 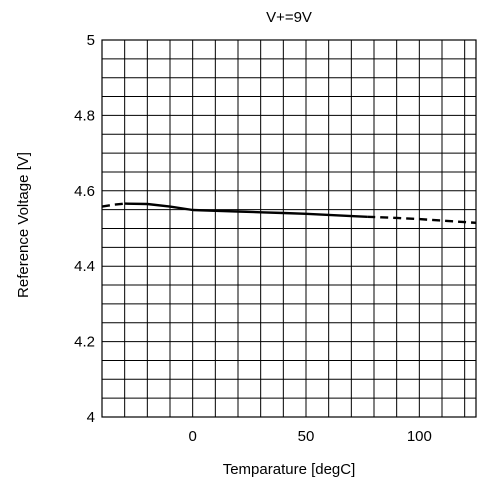 I want to click on y-tick-label: 4.8, so click(x=84, y=115).